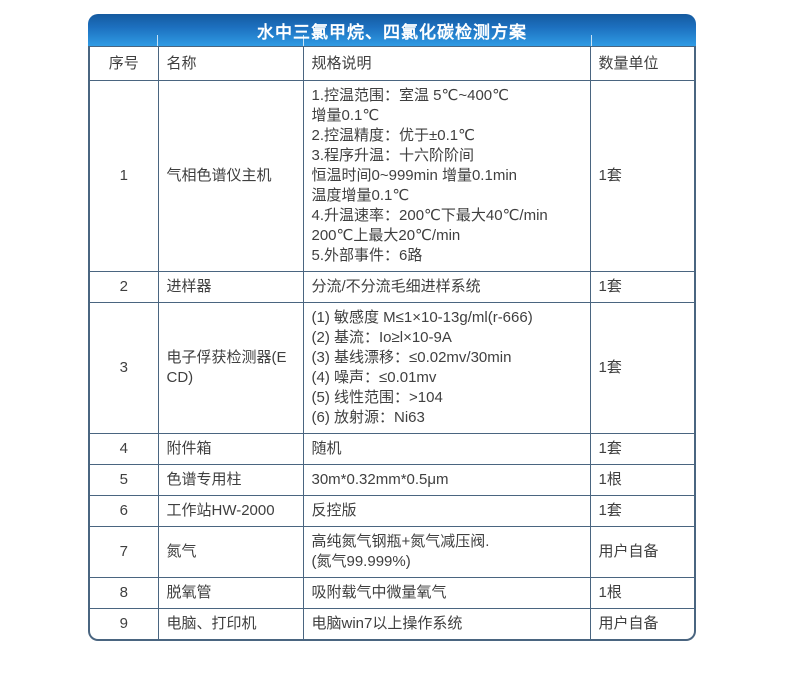 The width and height of the screenshot is (790, 674). What do you see at coordinates (230, 449) in the screenshot?
I see `item-name-cell: 附件箱` at bounding box center [230, 449].